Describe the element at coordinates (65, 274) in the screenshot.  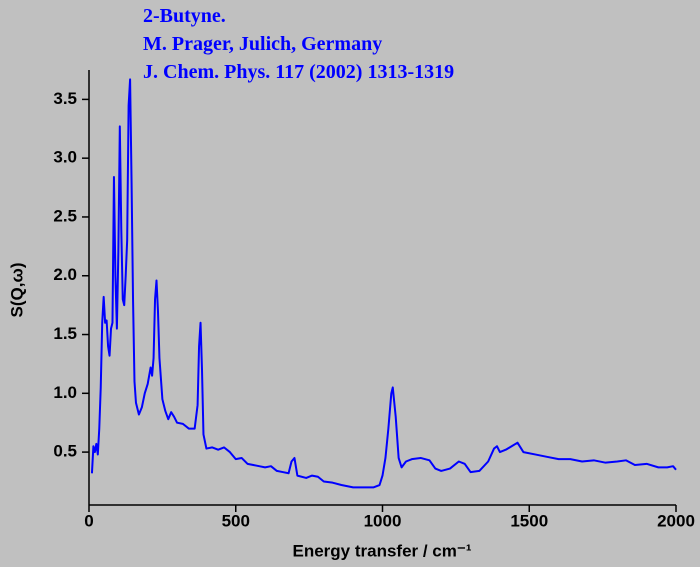
I see `y-tick-label: 2.0` at that location.